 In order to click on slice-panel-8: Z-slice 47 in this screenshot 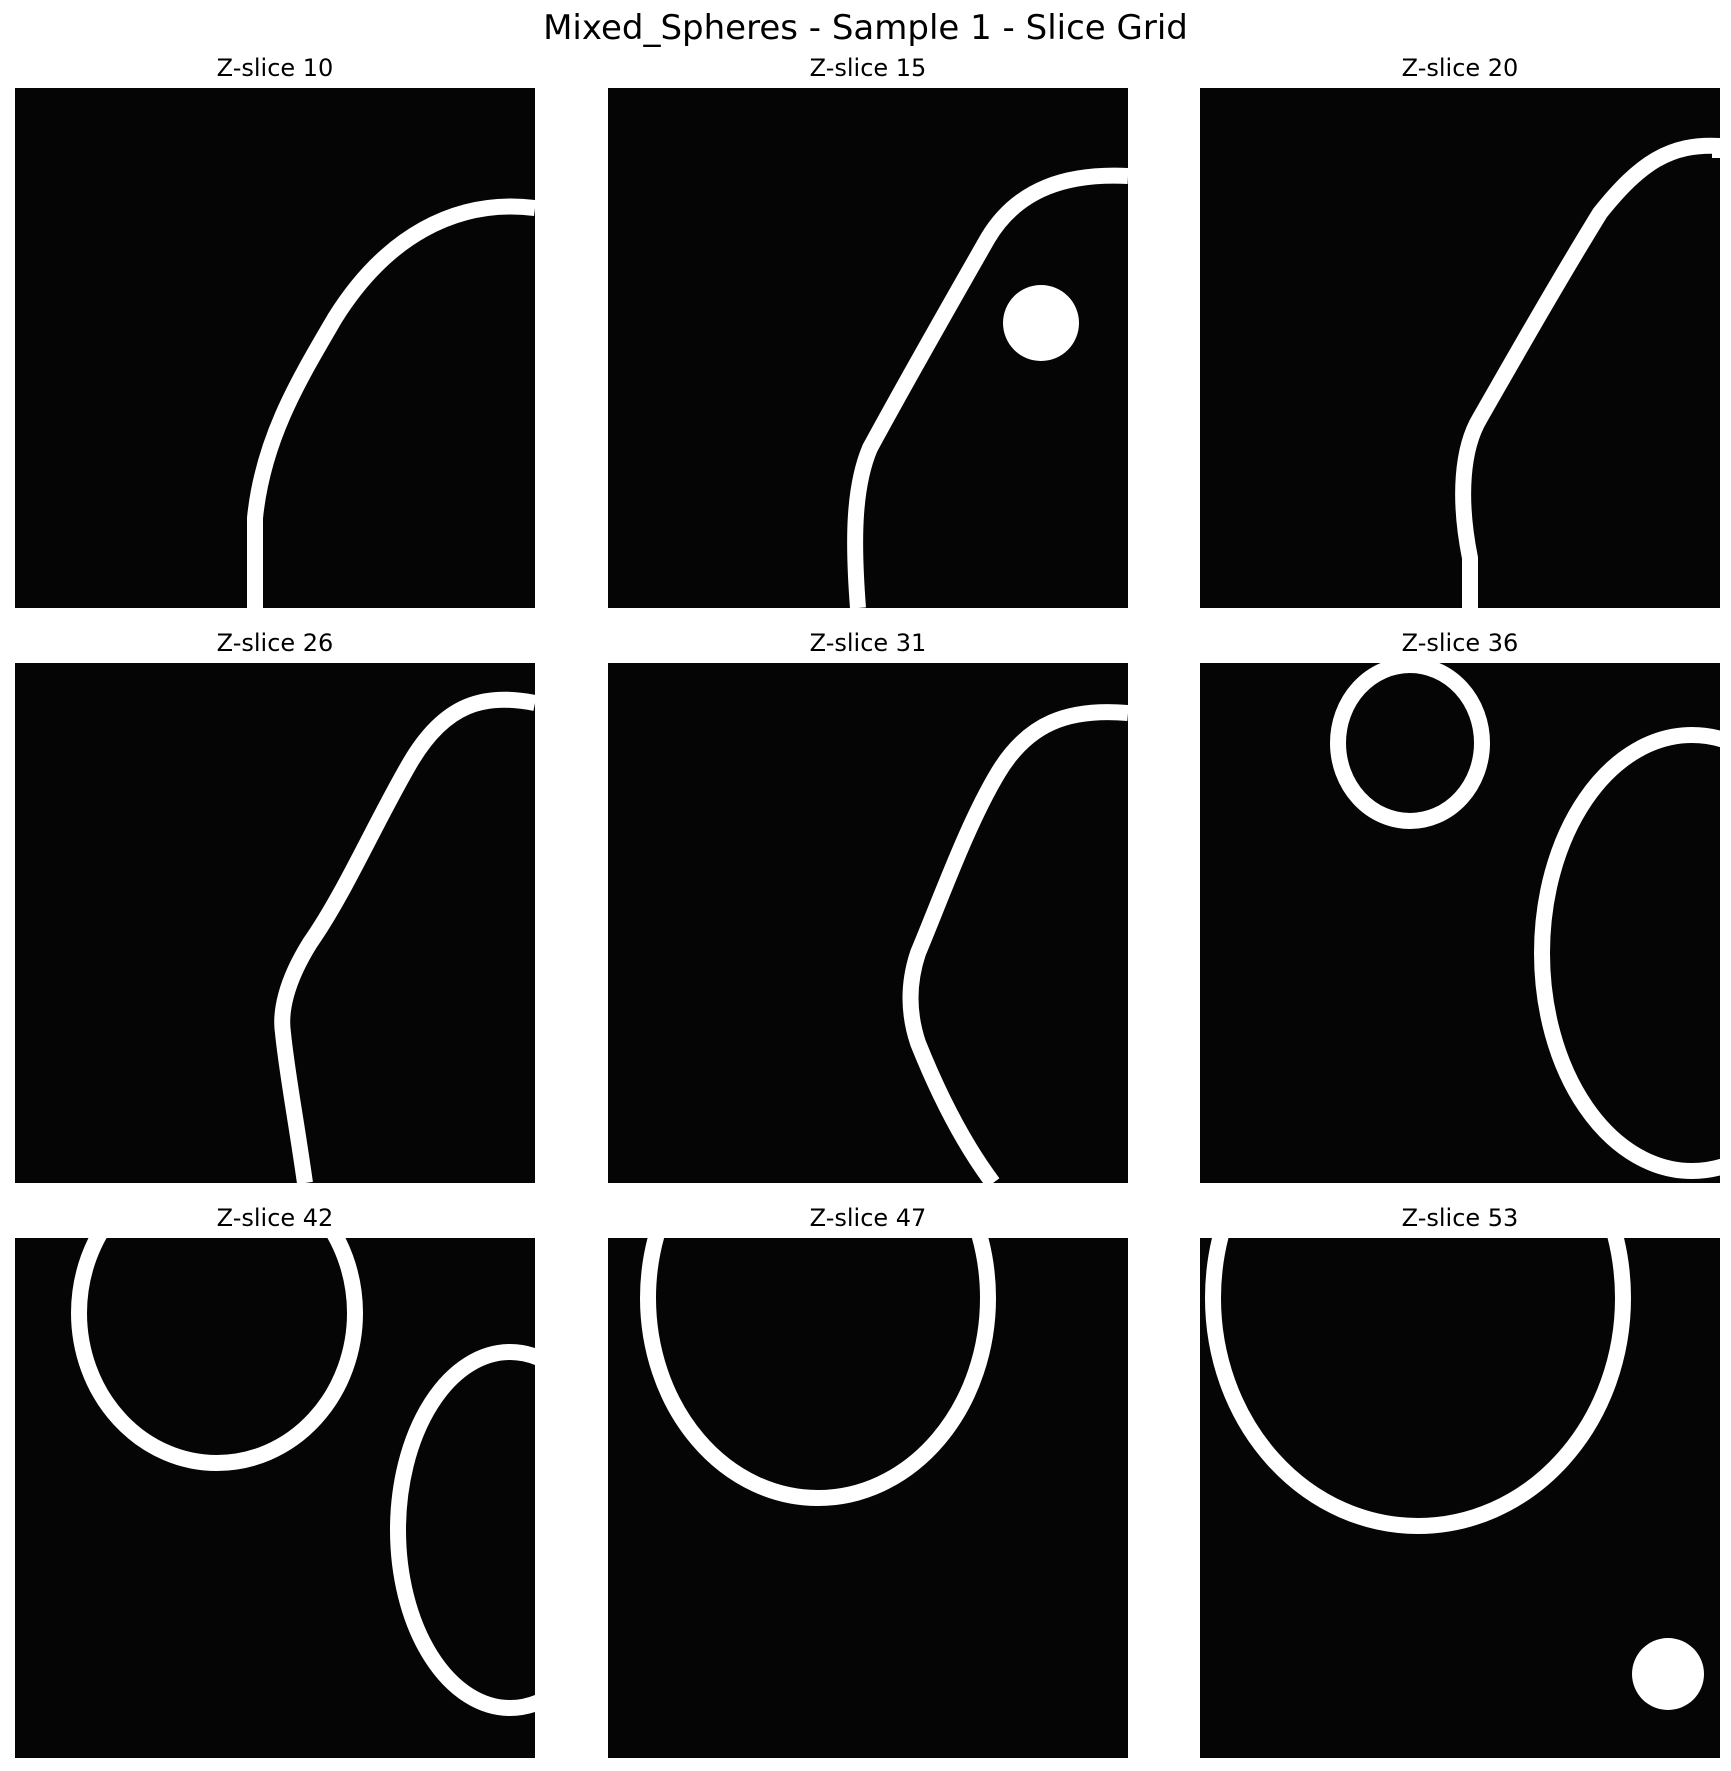, I will do `click(868, 1482)`.